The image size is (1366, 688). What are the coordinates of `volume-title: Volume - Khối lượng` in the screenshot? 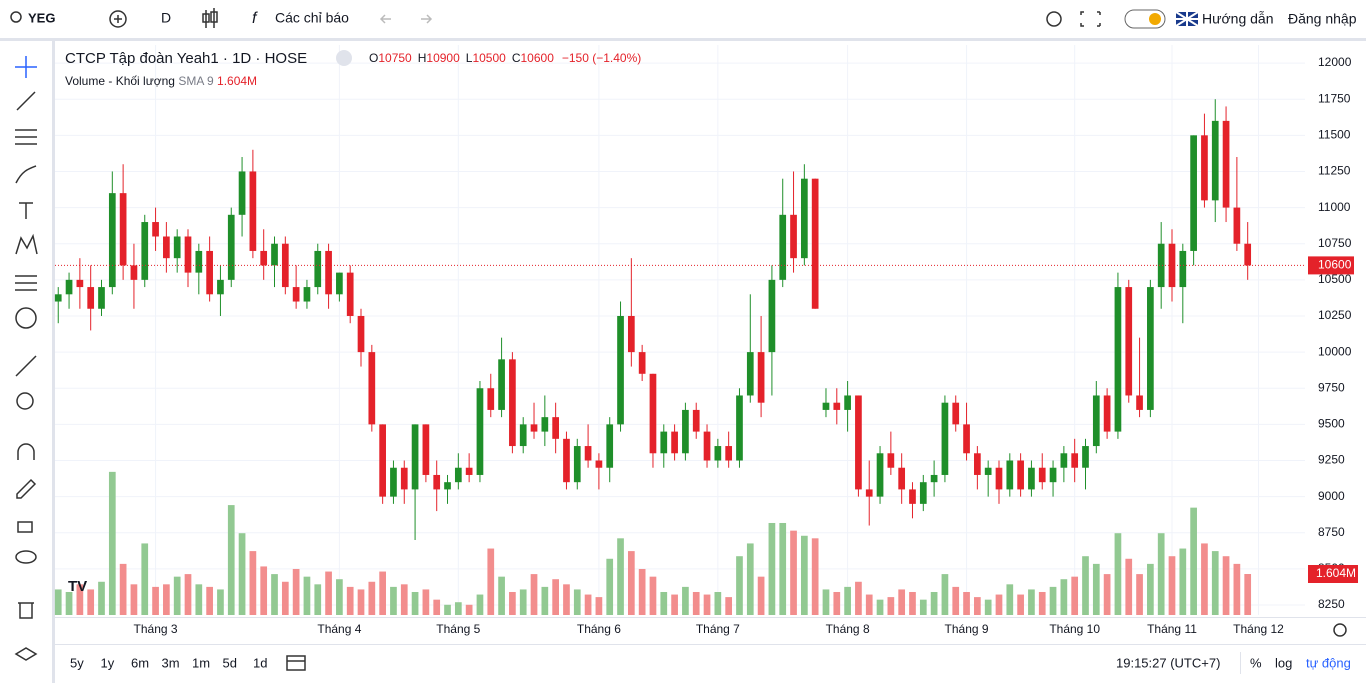 It's located at (120, 81).